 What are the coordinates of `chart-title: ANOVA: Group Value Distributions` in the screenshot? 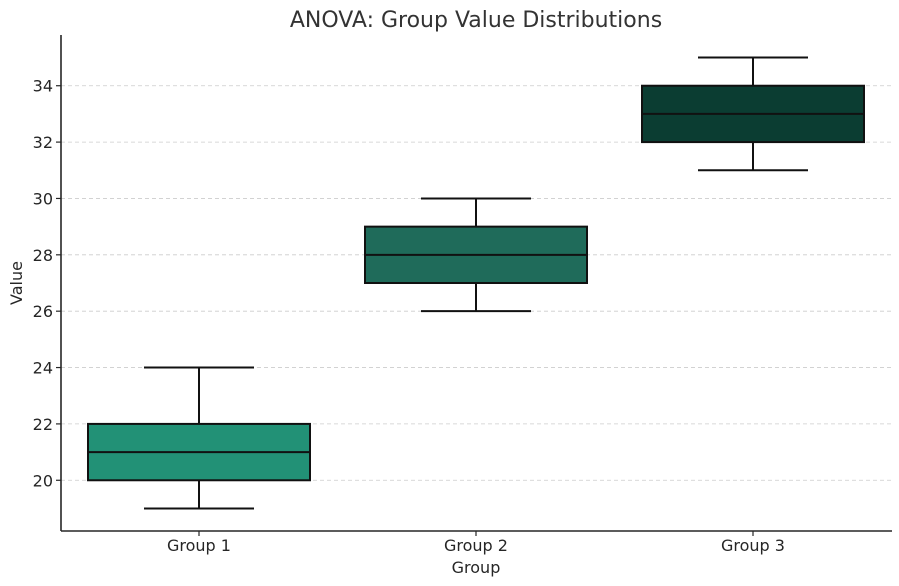 It's located at (476, 20).